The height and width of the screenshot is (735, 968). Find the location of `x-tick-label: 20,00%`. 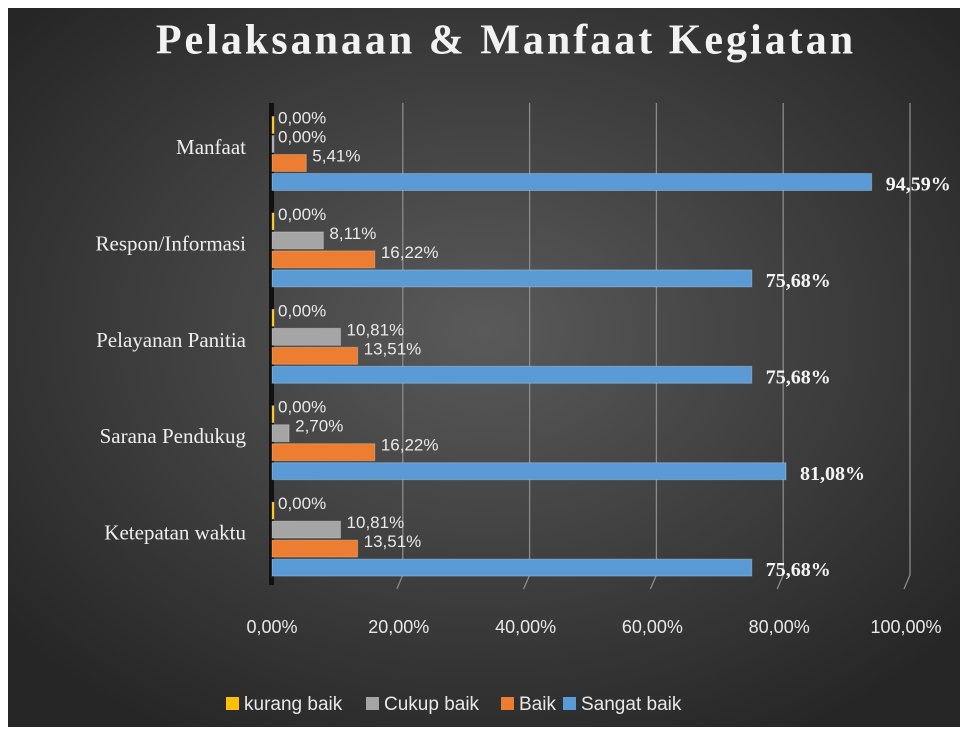

x-tick-label: 20,00% is located at coordinates (398, 627).